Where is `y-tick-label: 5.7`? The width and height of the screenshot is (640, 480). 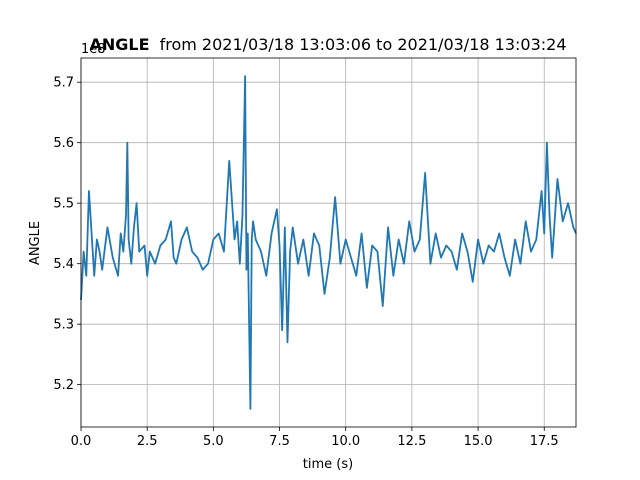 y-tick-label: 5.7 is located at coordinates (63, 83).